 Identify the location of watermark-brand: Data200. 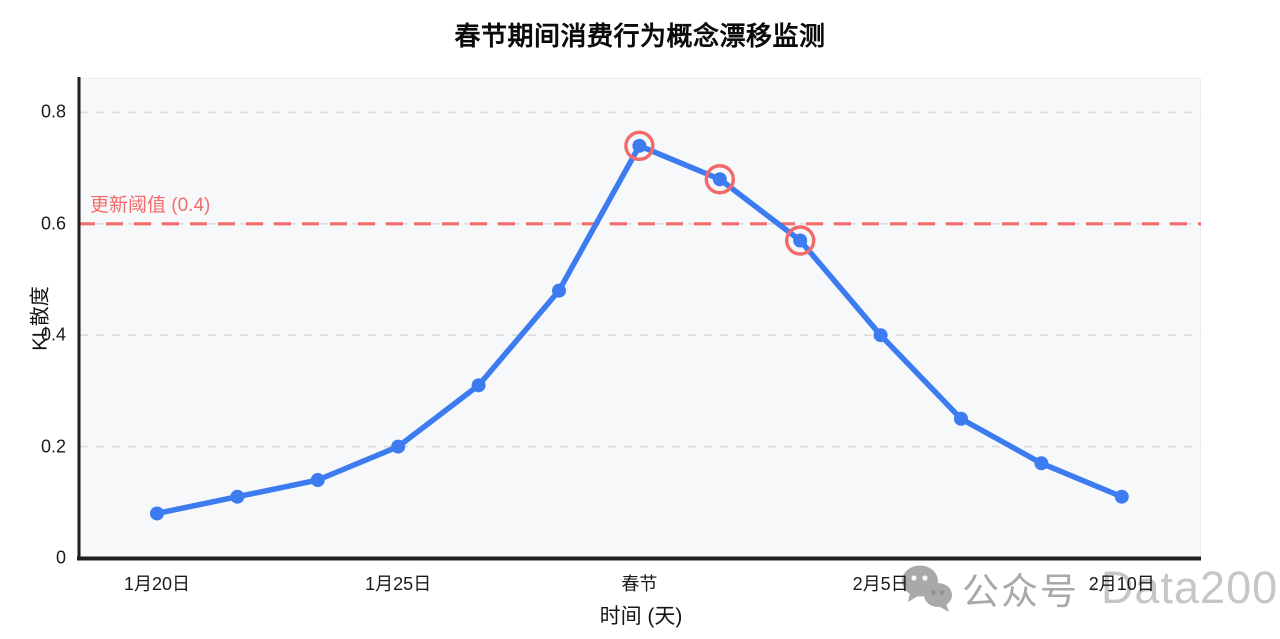
(1190, 587).